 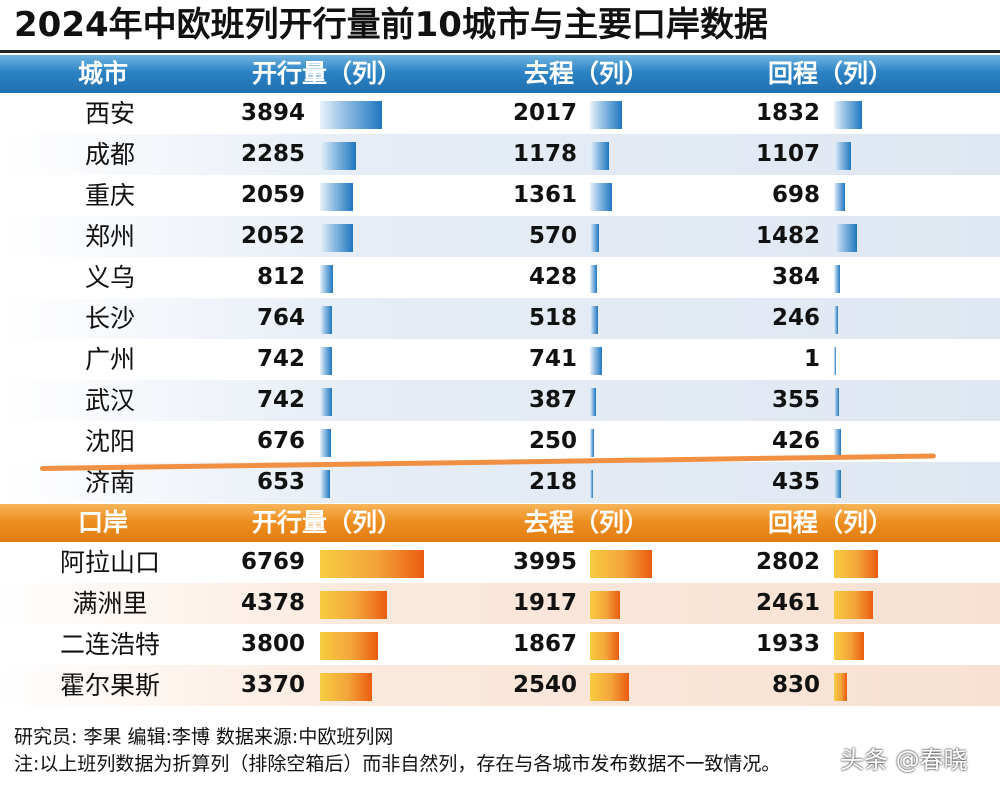 What do you see at coordinates (110, 603) in the screenshot?
I see `row-name: 满洲里` at bounding box center [110, 603].